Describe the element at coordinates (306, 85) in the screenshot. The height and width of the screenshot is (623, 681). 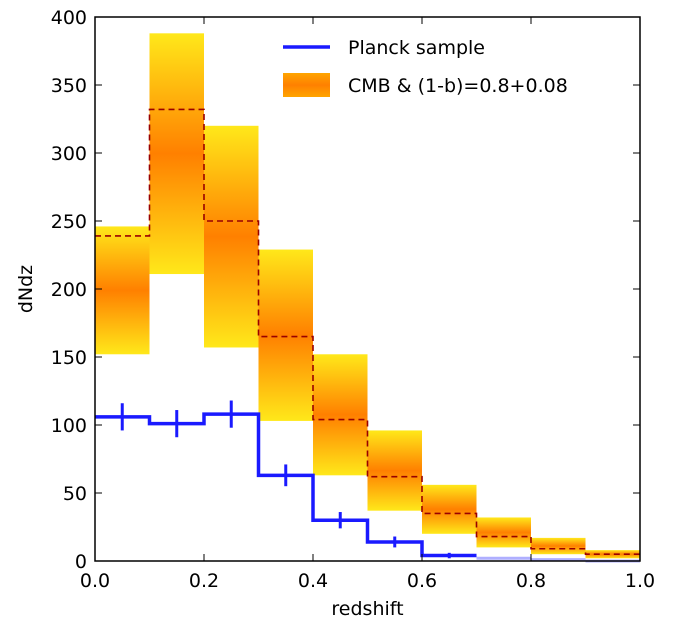
I see `legend-swatch-cmb` at that location.